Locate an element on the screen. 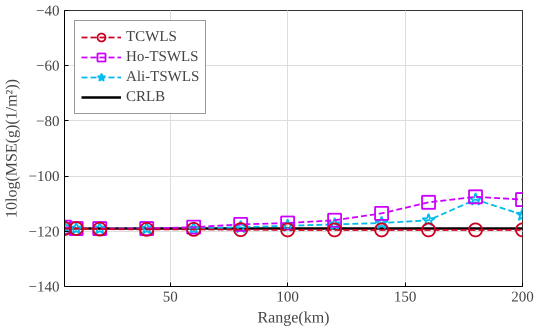  y-tick-label: −60 is located at coordinates (48, 66).